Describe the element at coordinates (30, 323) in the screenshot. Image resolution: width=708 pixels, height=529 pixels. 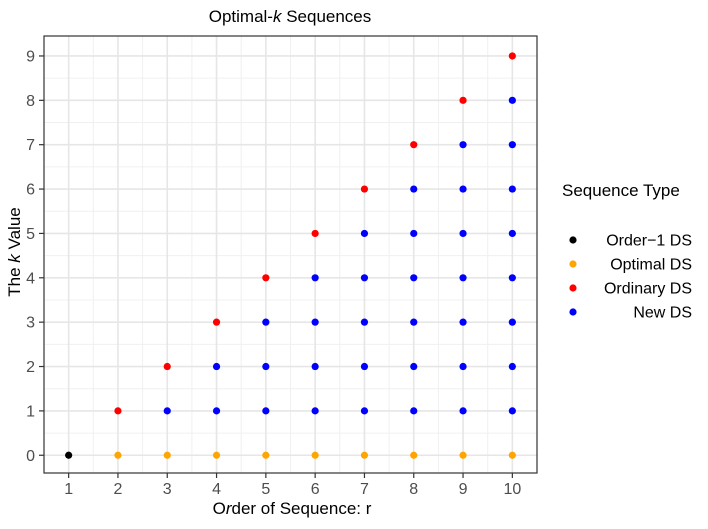
I see `y-tick-label: 3` at that location.